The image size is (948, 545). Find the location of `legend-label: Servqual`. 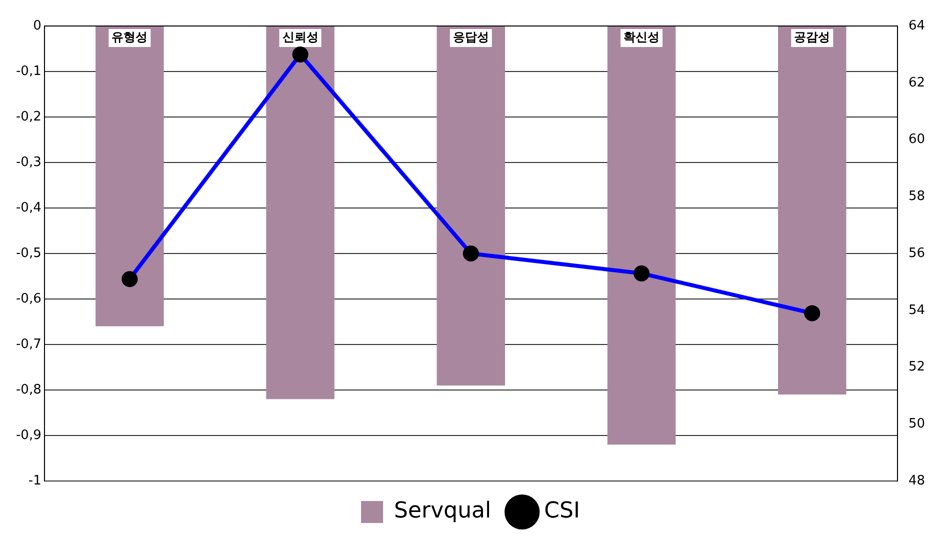

legend-label: Servqual is located at coordinates (443, 511).